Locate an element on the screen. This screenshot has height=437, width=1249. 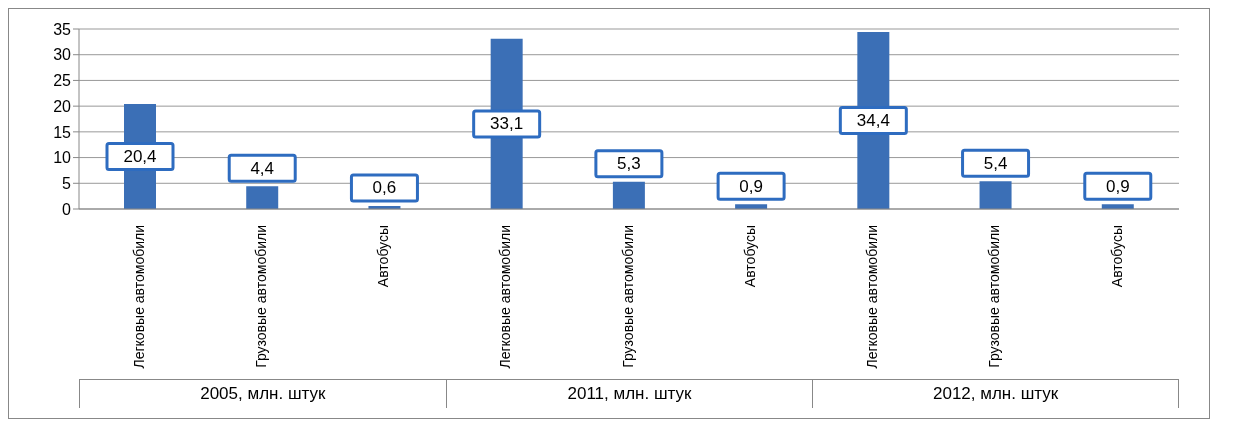
data-label: 5,4 is located at coordinates (995, 163).